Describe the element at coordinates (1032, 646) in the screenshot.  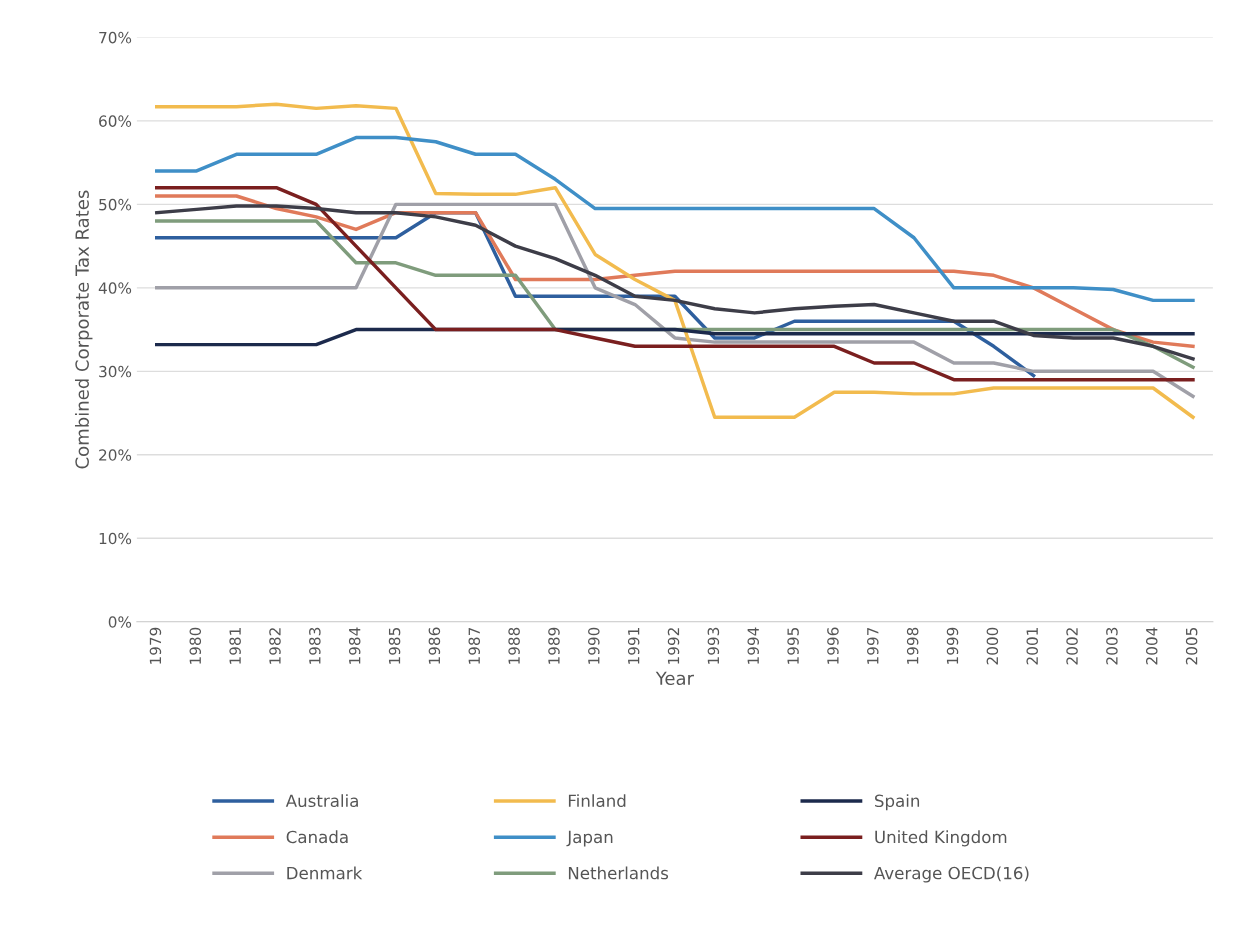
I see `x-tick-label: 2001` at that location.